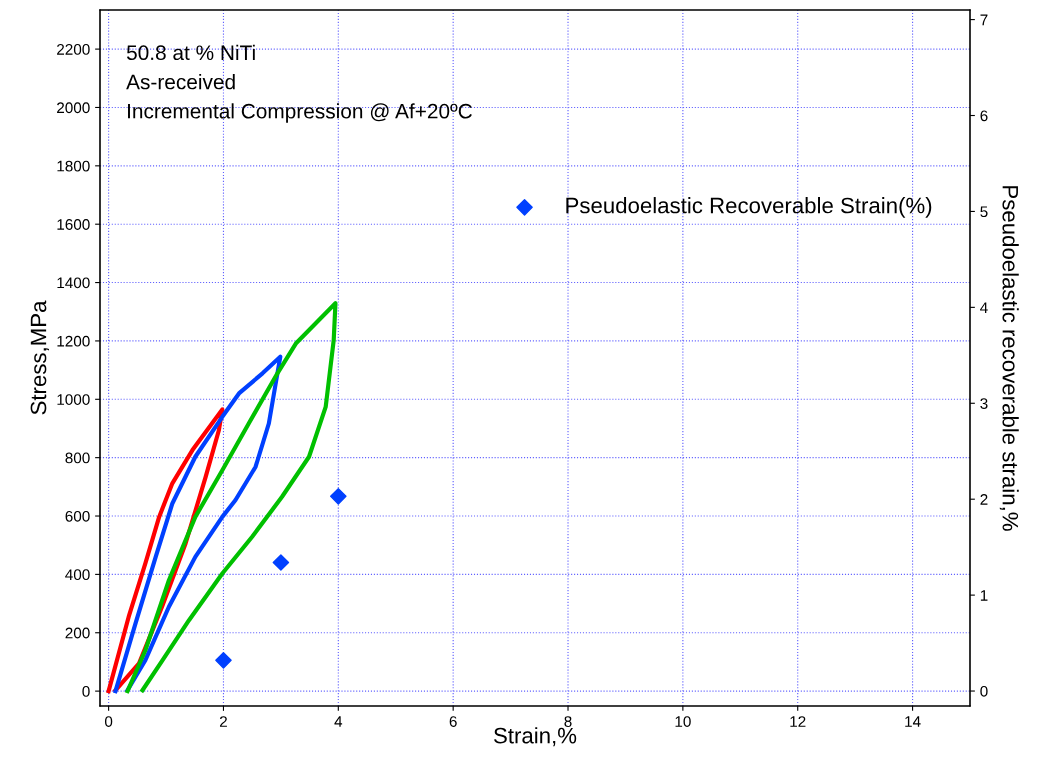 This screenshot has width=1037, height=761. Describe the element at coordinates (535, 737) in the screenshot. I see `x-axis-title: Strain,%` at that location.